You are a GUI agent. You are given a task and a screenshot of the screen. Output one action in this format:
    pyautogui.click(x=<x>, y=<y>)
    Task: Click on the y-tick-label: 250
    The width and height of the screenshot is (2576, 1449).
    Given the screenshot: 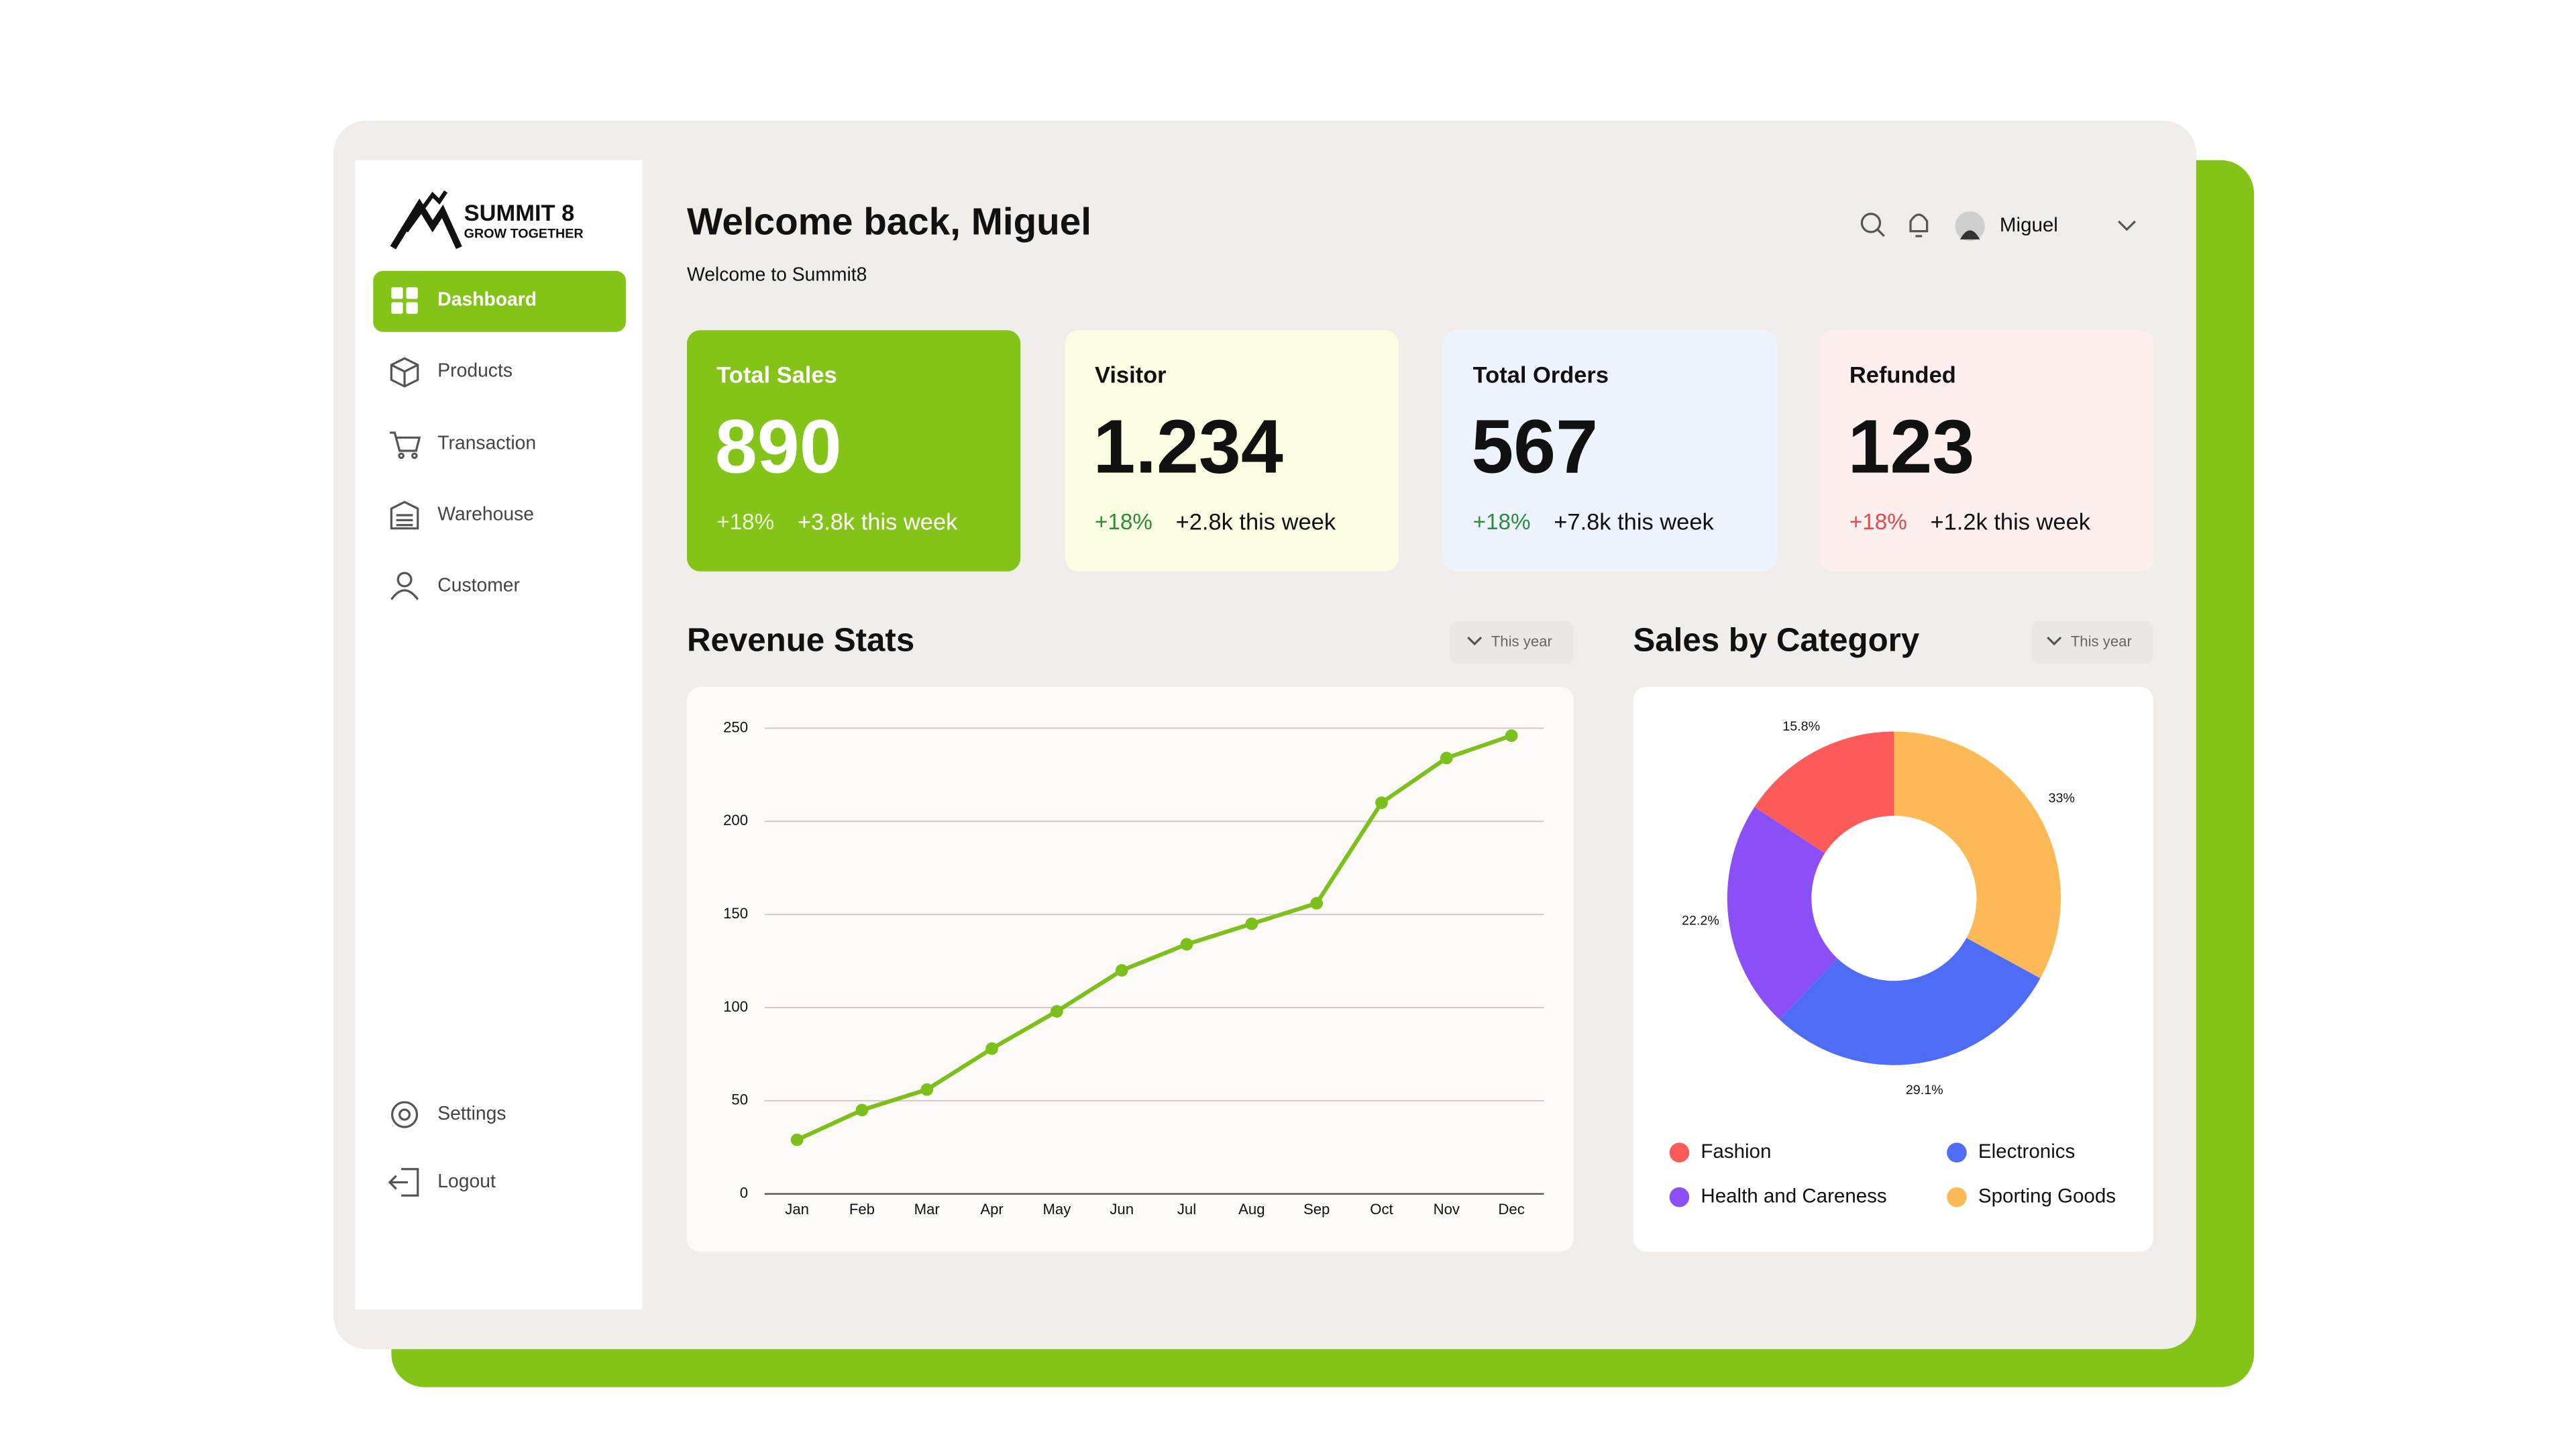 What is the action you would take?
    pyautogui.click(x=735, y=726)
    